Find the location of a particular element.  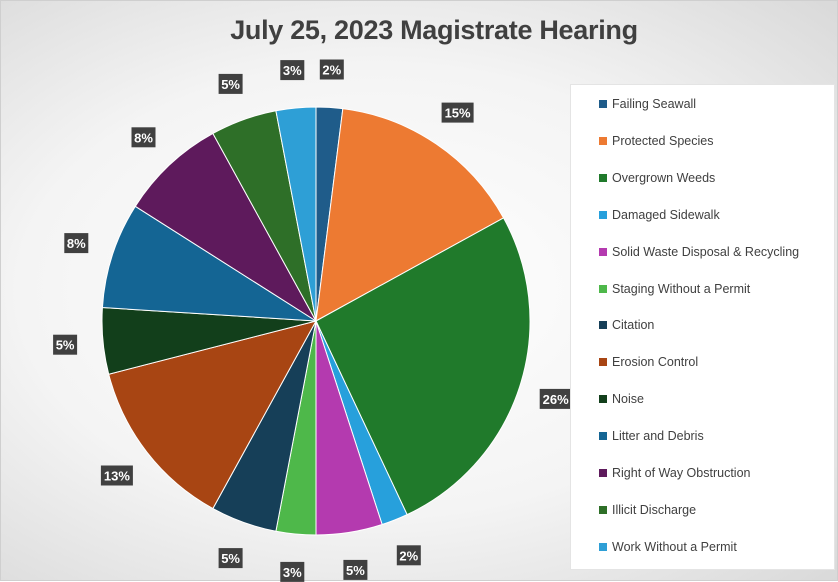

legend-item-solid-waste-disposal-and-recycling: Solid Waste Disposal & Recycling is located at coordinates (699, 252).